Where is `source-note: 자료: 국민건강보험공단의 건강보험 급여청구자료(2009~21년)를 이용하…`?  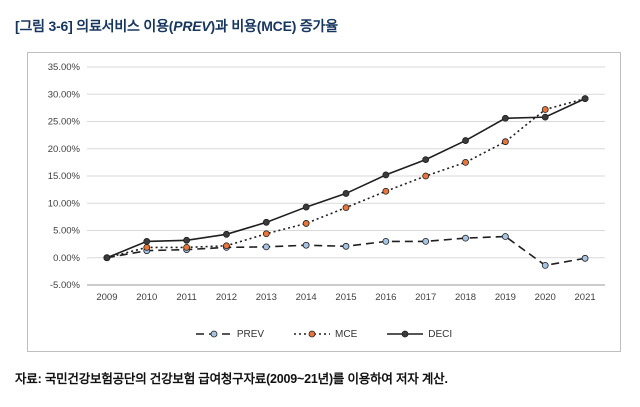
source-note: 자료: 국민건강보험공단의 건강보험 급여청구자료(2009~21년)를 이용하… is located at coordinates (231, 379).